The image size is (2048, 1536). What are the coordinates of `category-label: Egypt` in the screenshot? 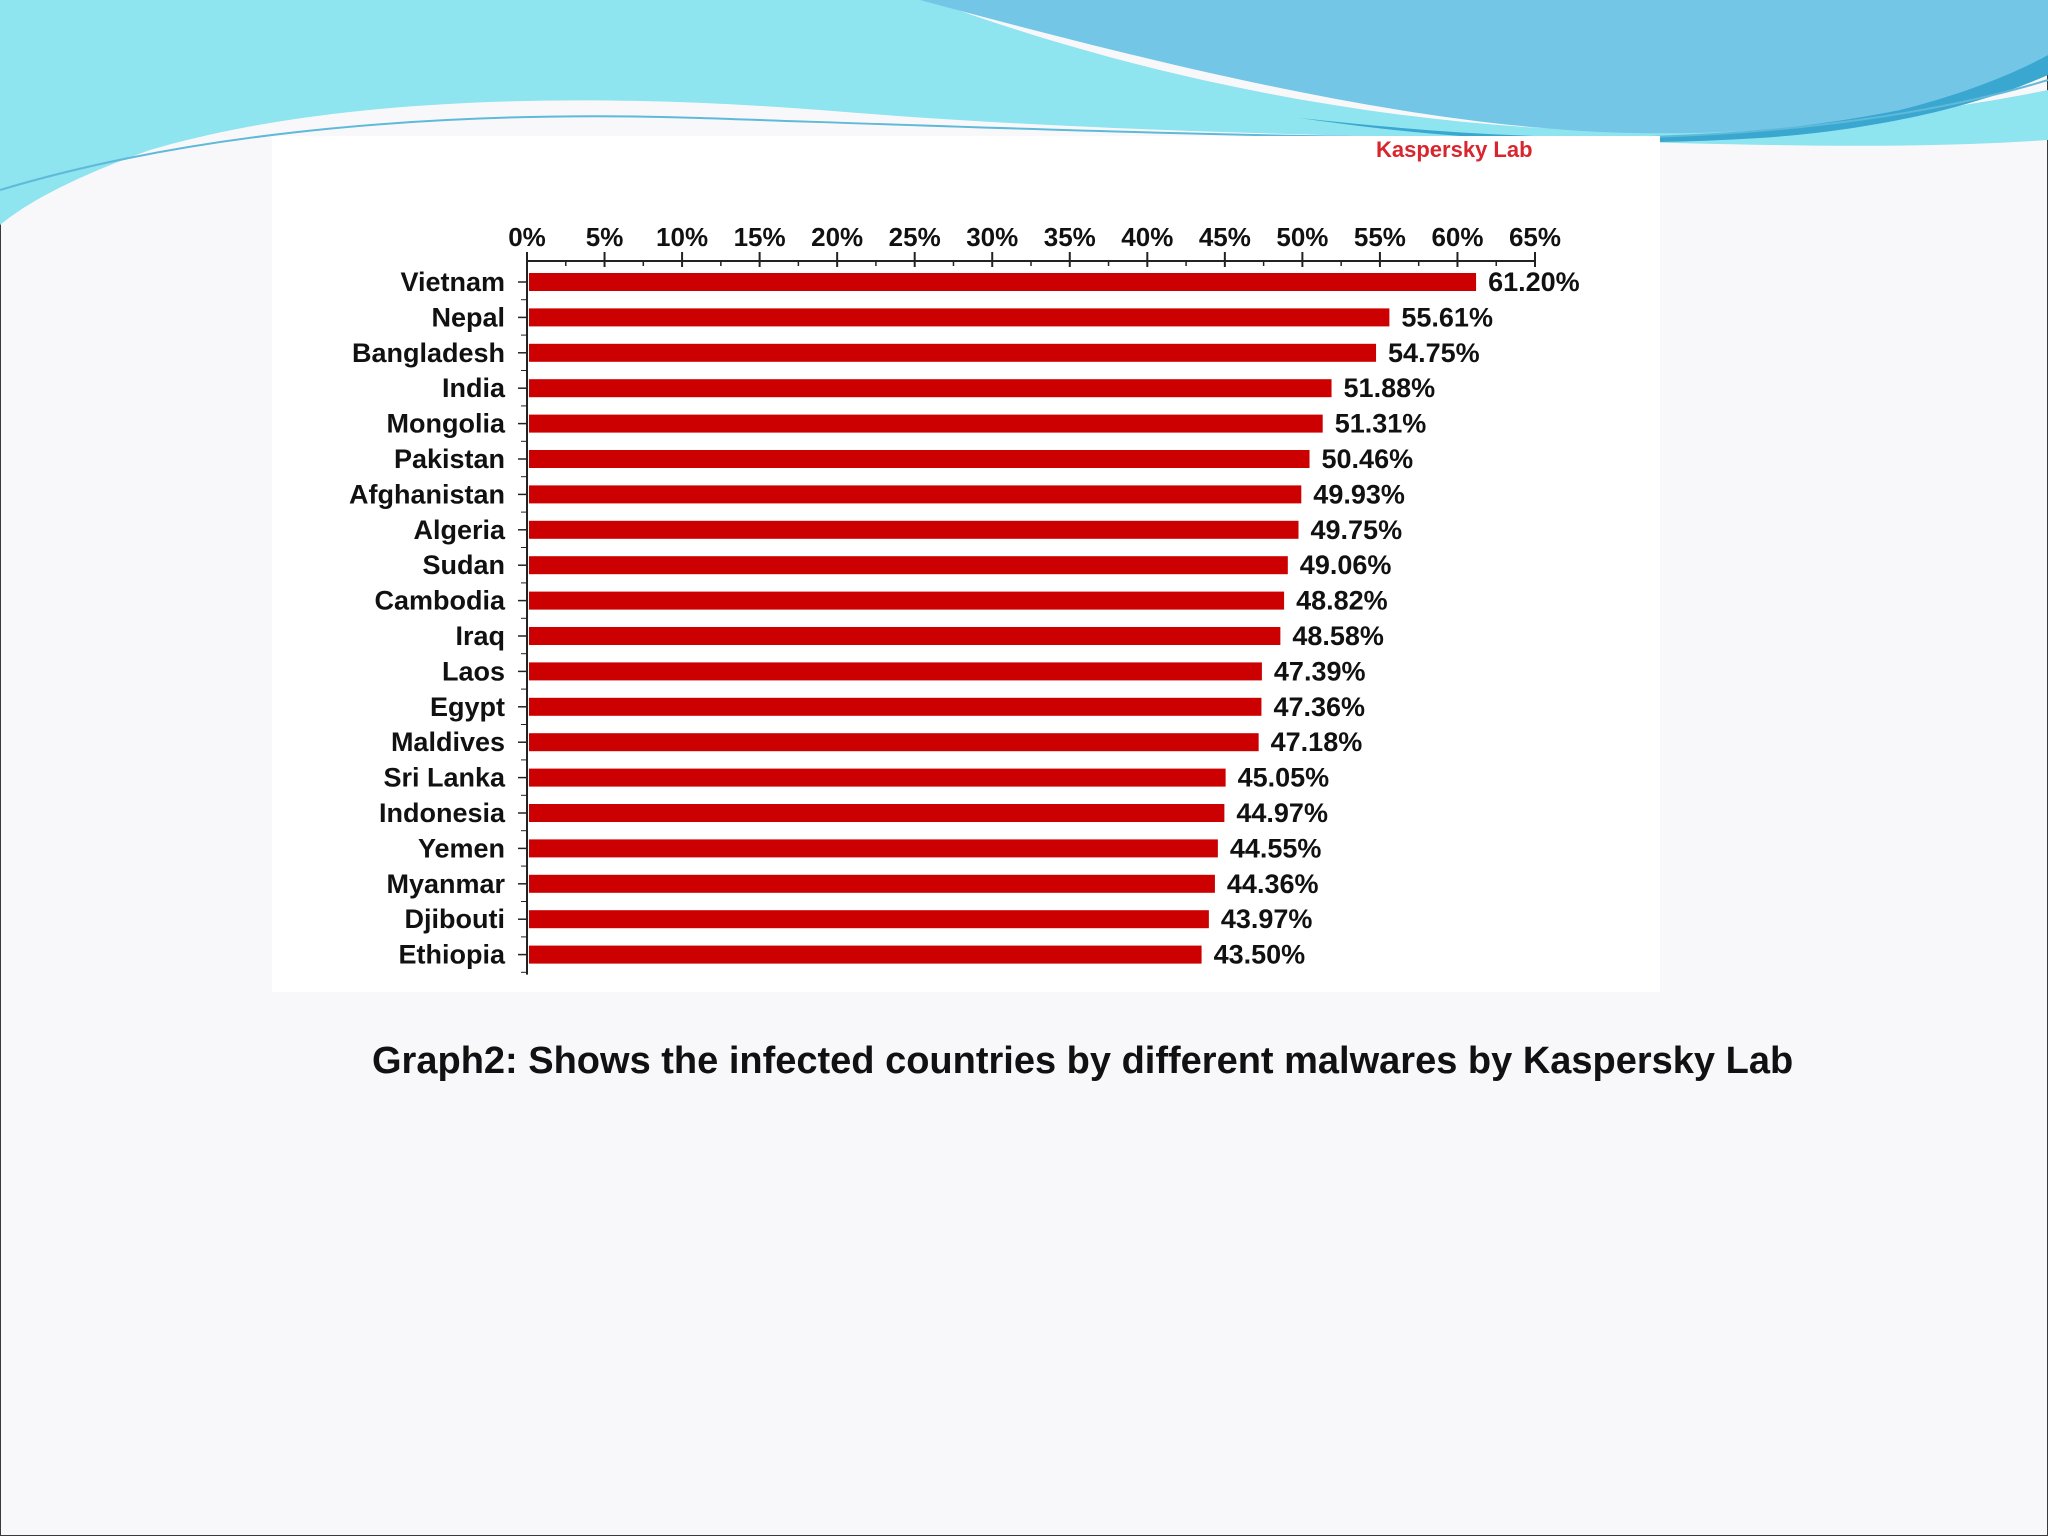 It's located at (467, 707).